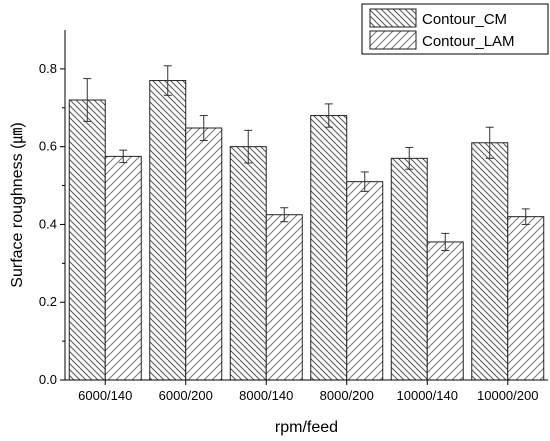 The image size is (550, 441). Describe the element at coordinates (306, 427) in the screenshot. I see `x-axis-title: rpm/feed` at that location.